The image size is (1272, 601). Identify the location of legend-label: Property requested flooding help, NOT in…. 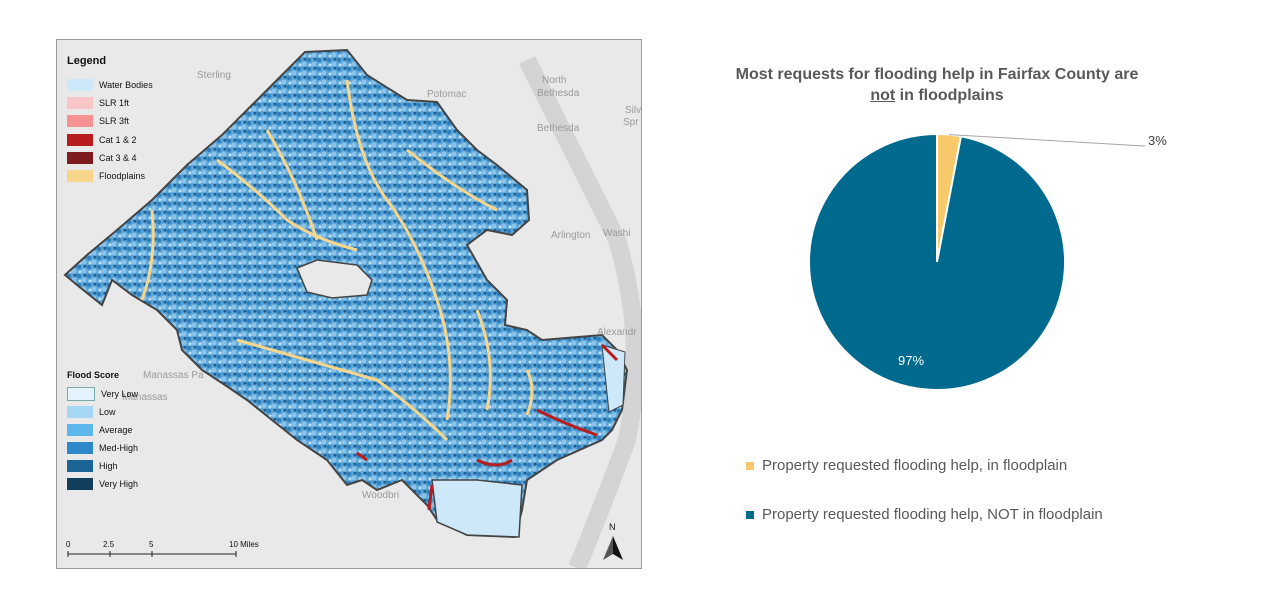
(932, 514).